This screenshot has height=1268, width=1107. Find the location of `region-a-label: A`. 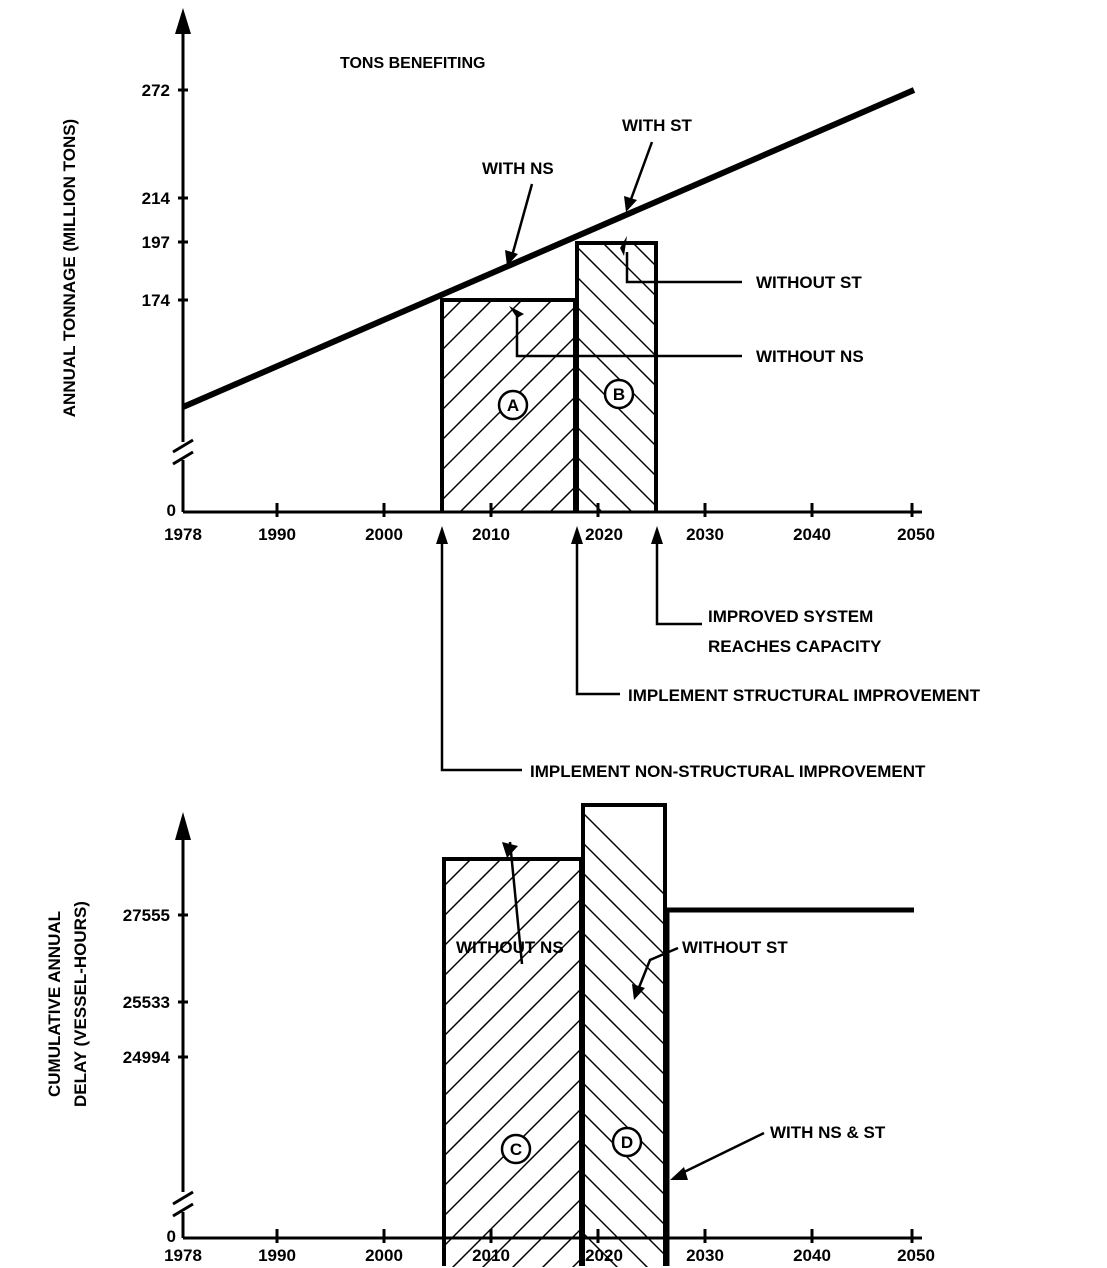

region-a-label: A is located at coordinates (513, 405).